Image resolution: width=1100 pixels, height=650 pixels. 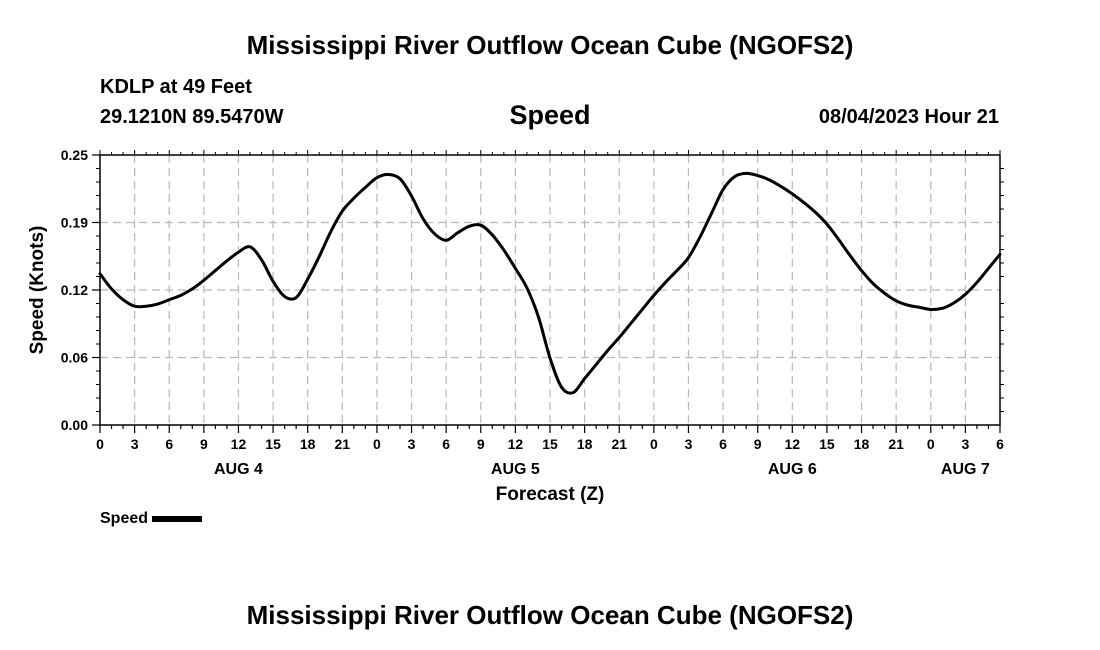 What do you see at coordinates (192, 117) in the screenshot?
I see `station-coordinates: 29.1210N 89.5470W` at bounding box center [192, 117].